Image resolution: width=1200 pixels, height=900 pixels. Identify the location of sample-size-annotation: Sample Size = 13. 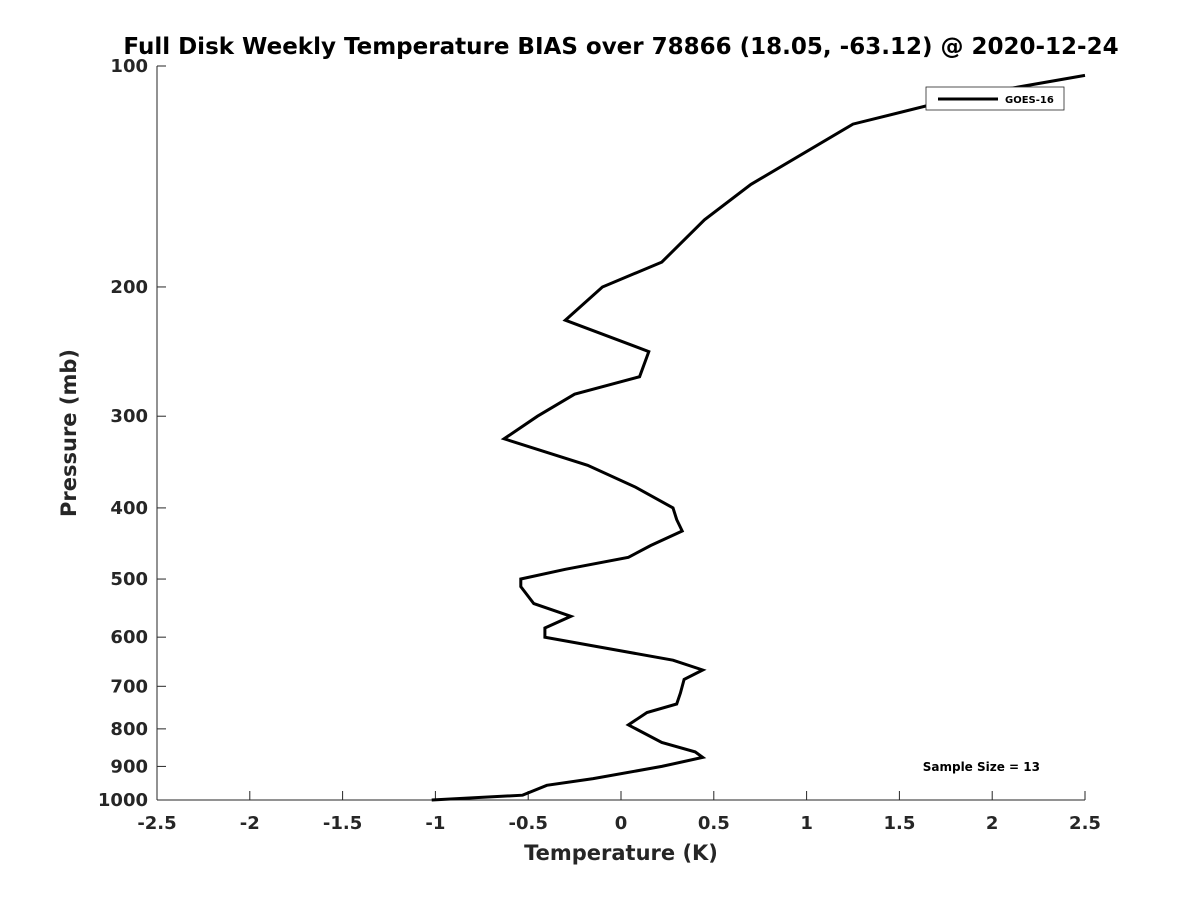
(981, 767).